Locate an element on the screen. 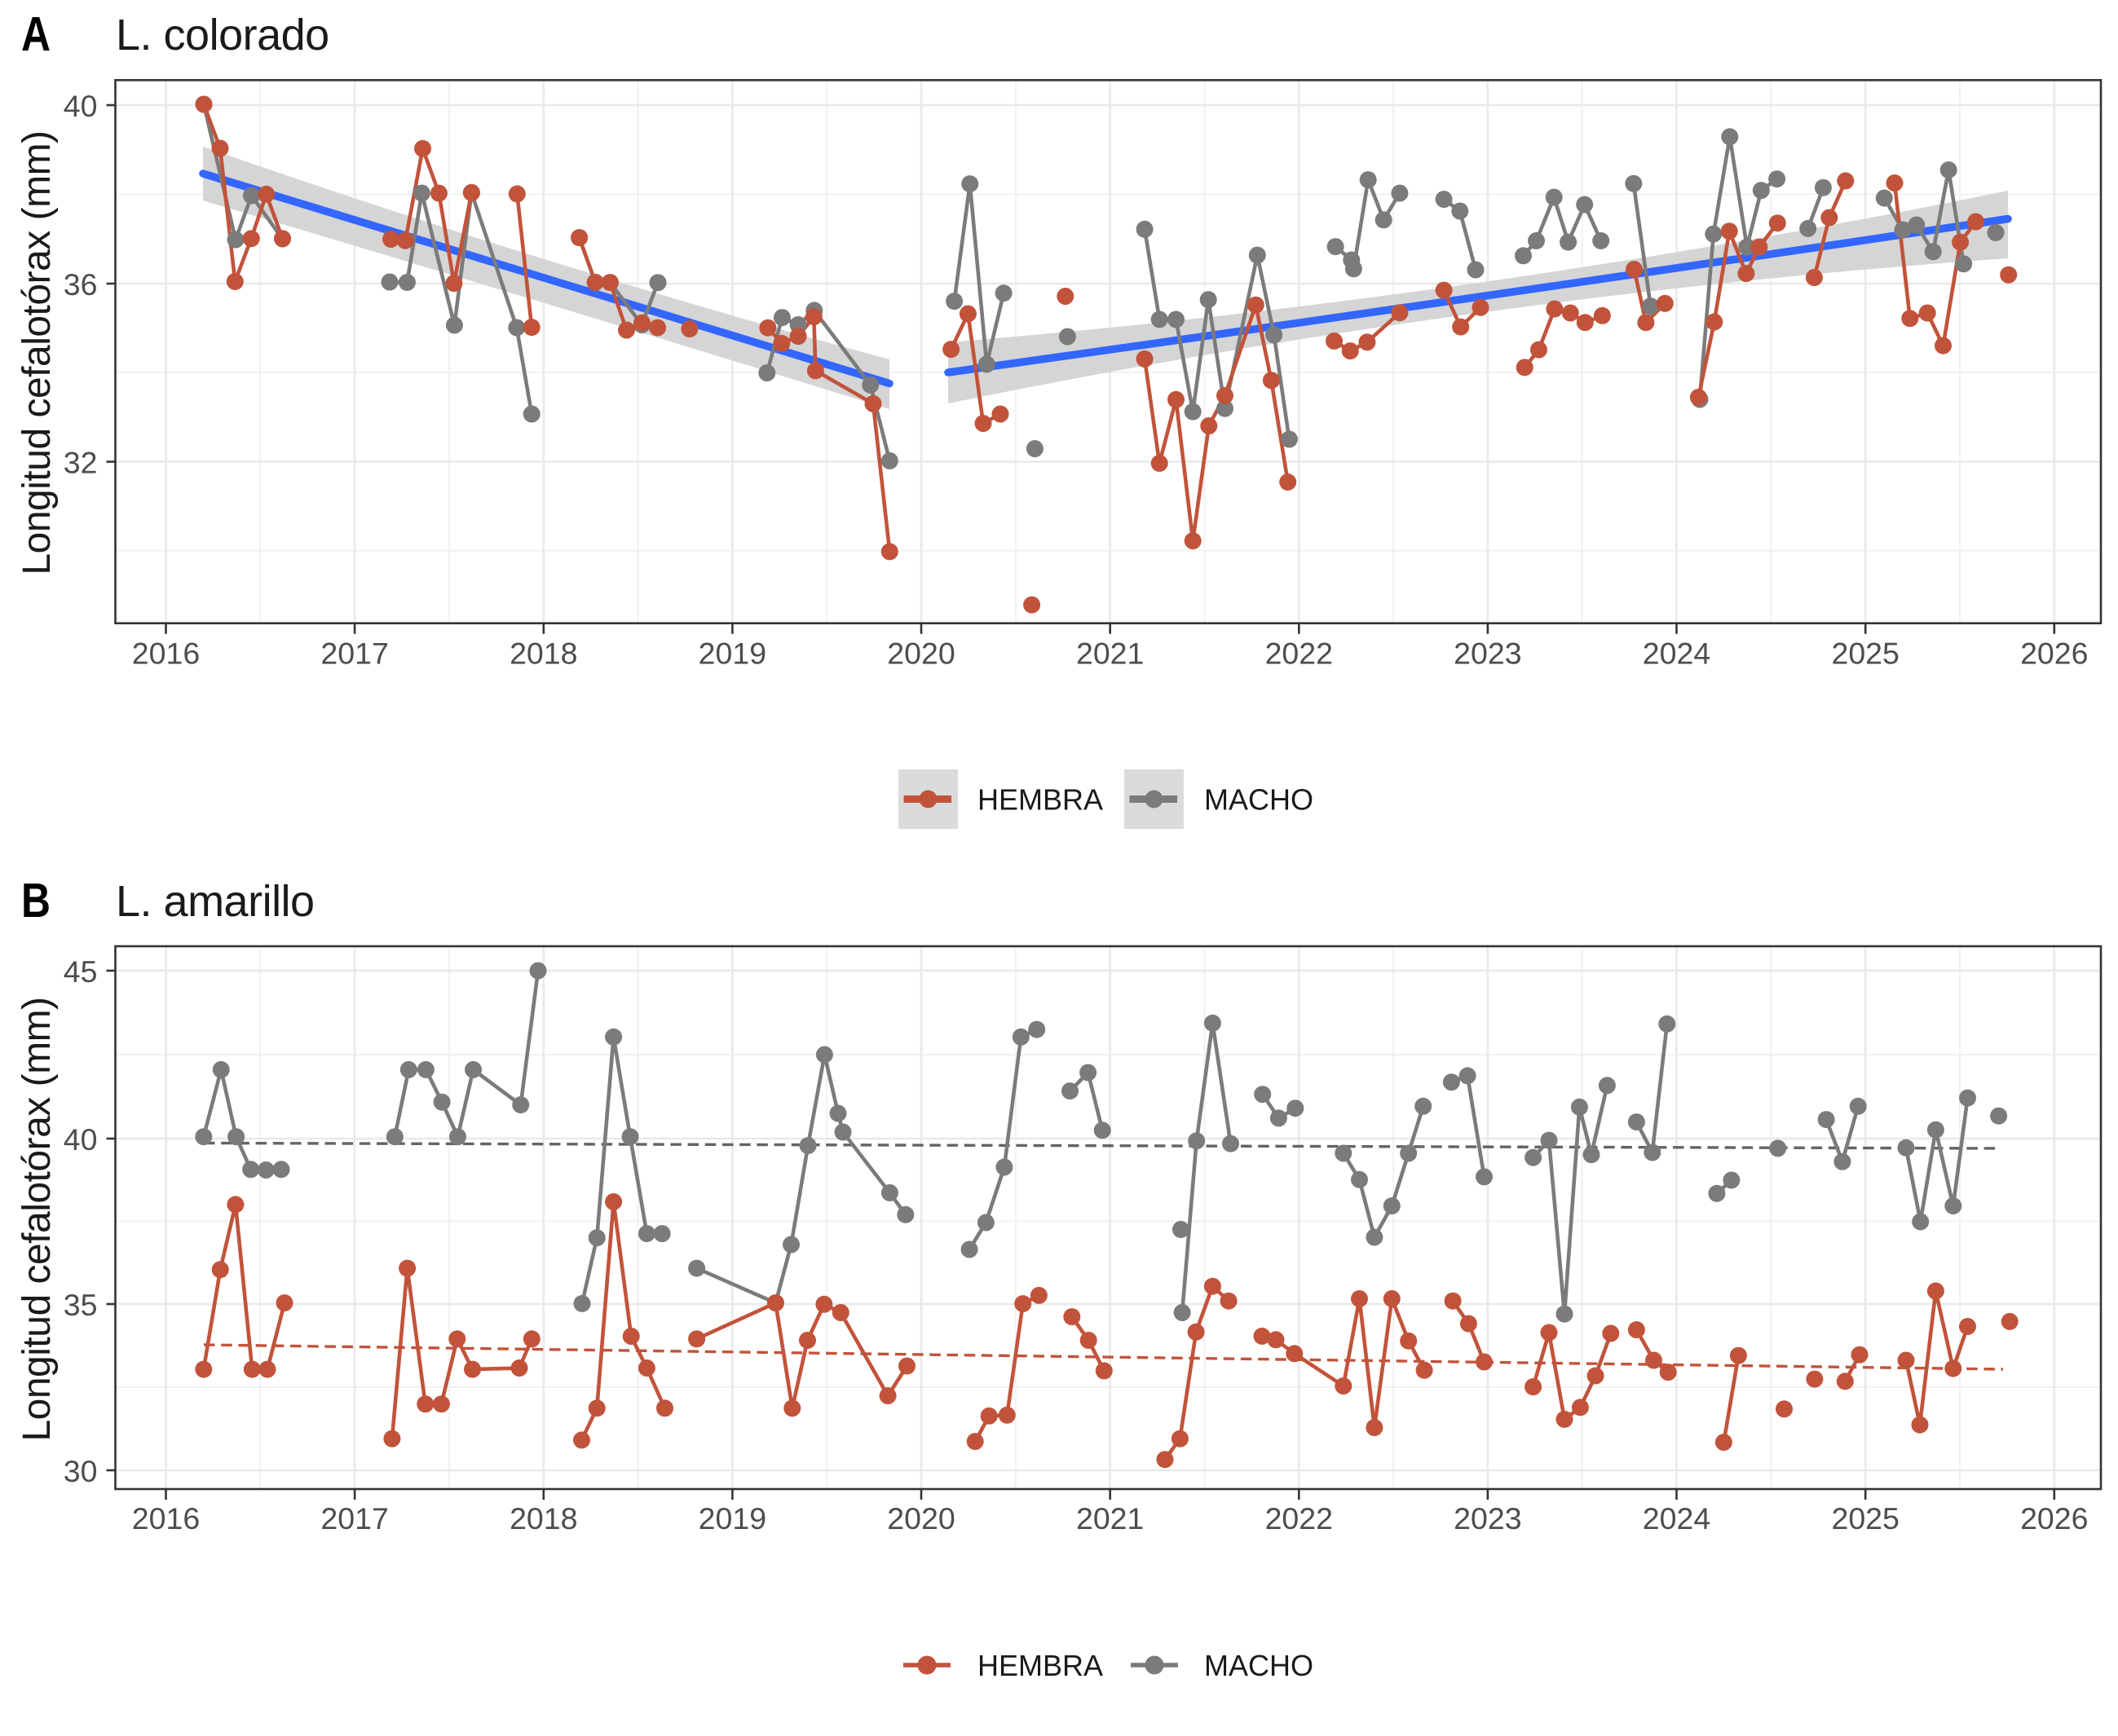 This screenshot has width=2118, height=1736. svg-text: 35 is located at coordinates (81, 1305).